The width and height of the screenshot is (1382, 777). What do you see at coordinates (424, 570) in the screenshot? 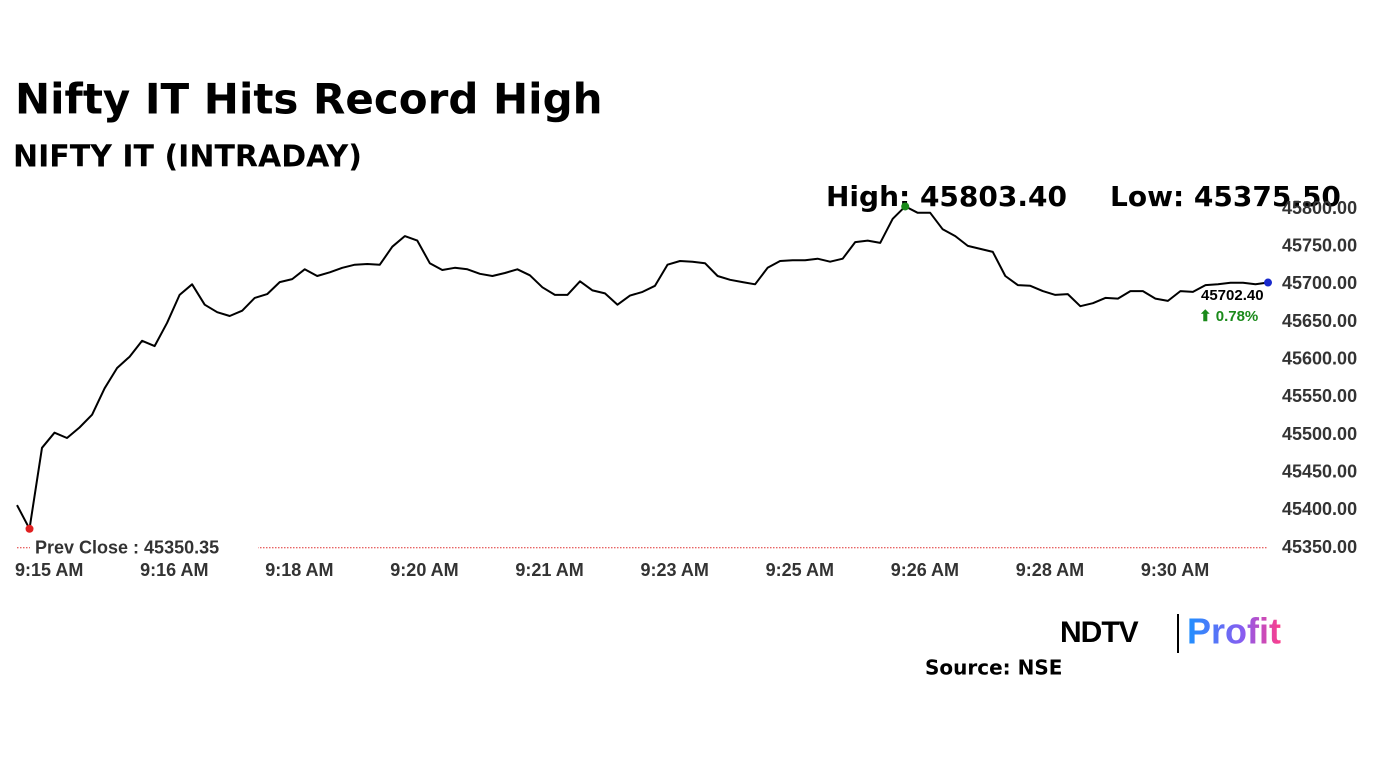
I see `x-tick-label: 9:20 AM` at bounding box center [424, 570].